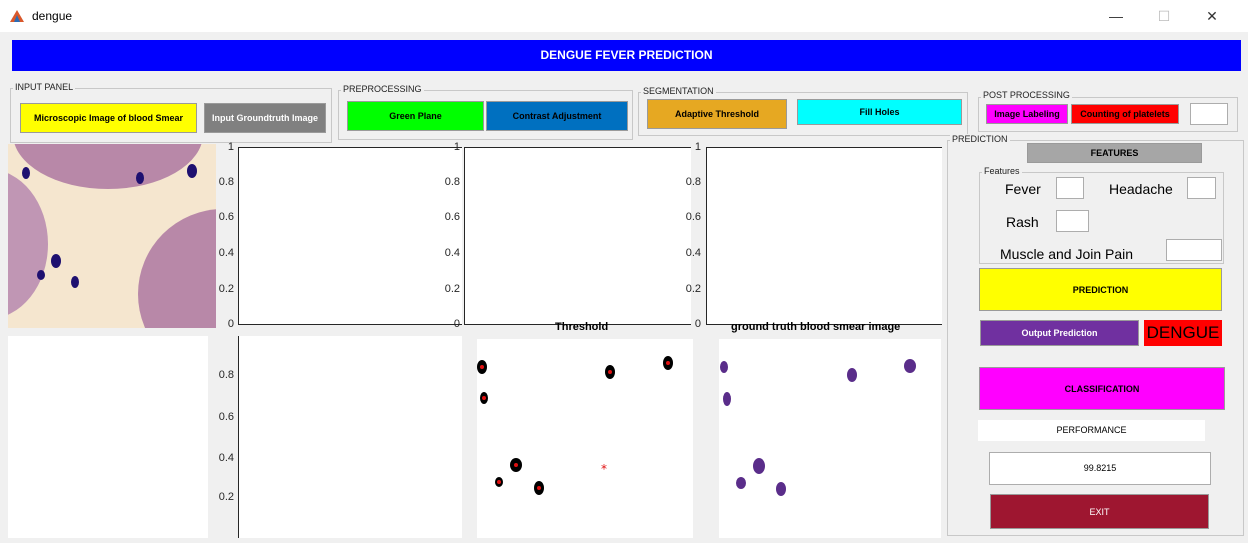 The height and width of the screenshot is (543, 1248). Describe the element at coordinates (557, 116) in the screenshot. I see `contrast-adjustment-button: Contrast Adjustment` at that location.